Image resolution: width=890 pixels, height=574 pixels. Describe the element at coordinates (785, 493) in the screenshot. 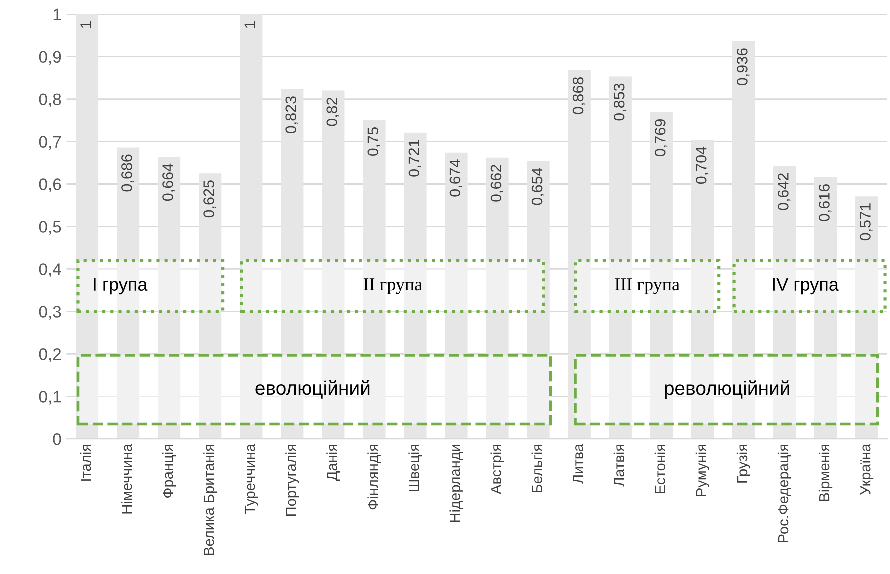

I see `x-tick-label: Рос.Федерація` at that location.